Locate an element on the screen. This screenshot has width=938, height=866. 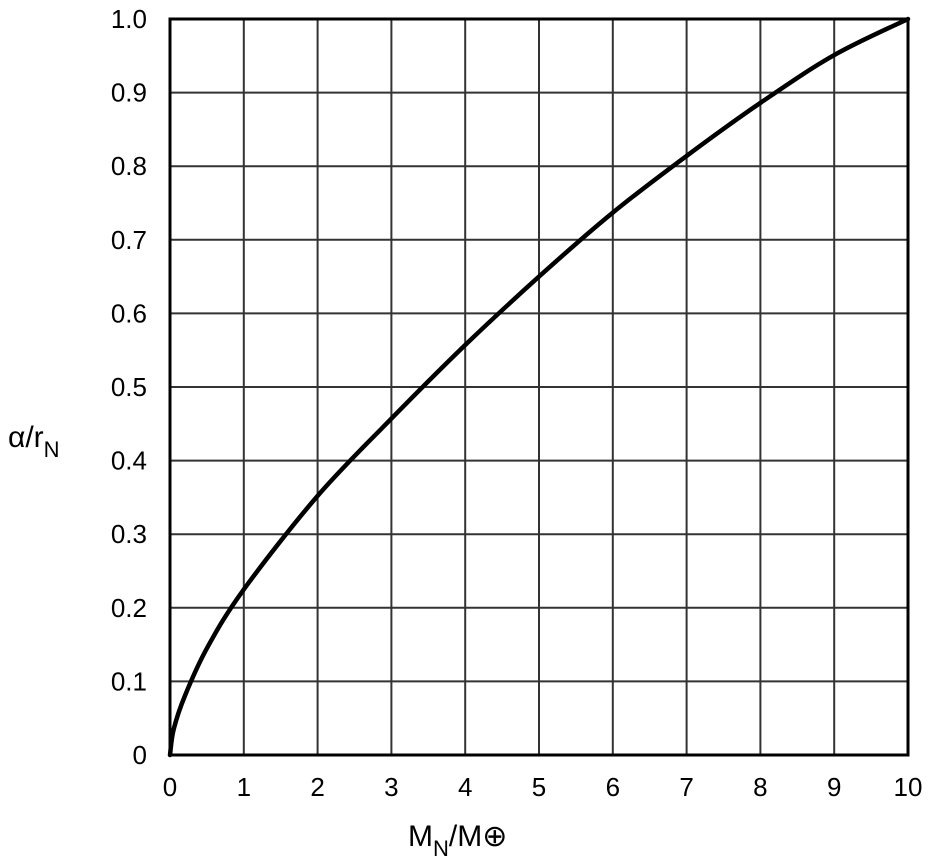
x-tick-label: 0 is located at coordinates (170, 787).